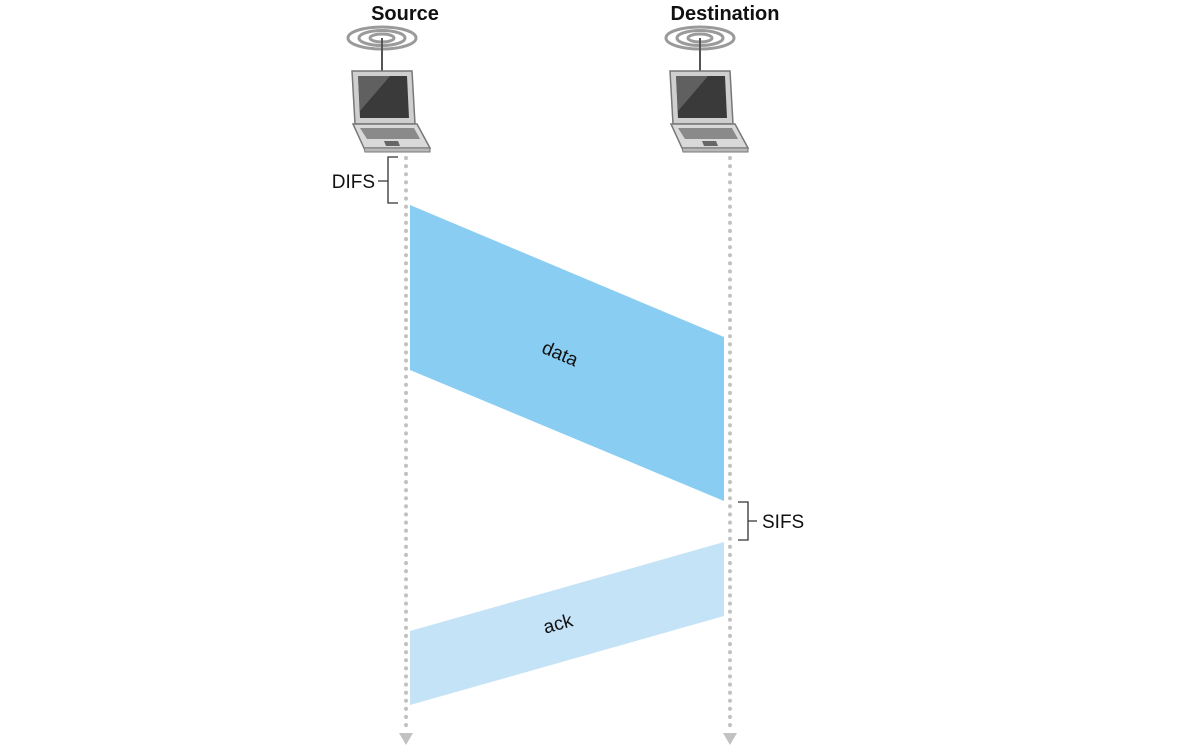  I want to click on sifs-label: SIFS, so click(783, 522).